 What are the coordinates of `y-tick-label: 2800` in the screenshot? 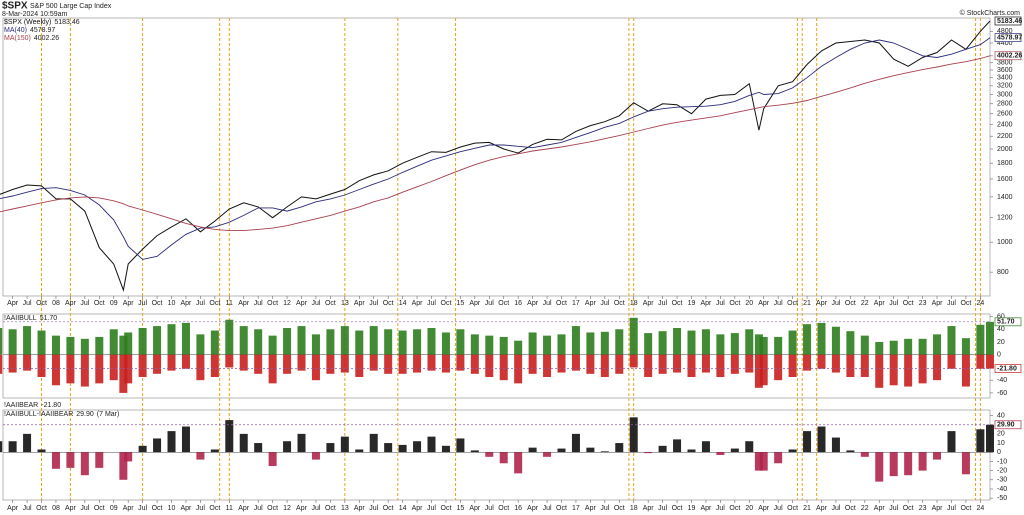 It's located at (1005, 104).